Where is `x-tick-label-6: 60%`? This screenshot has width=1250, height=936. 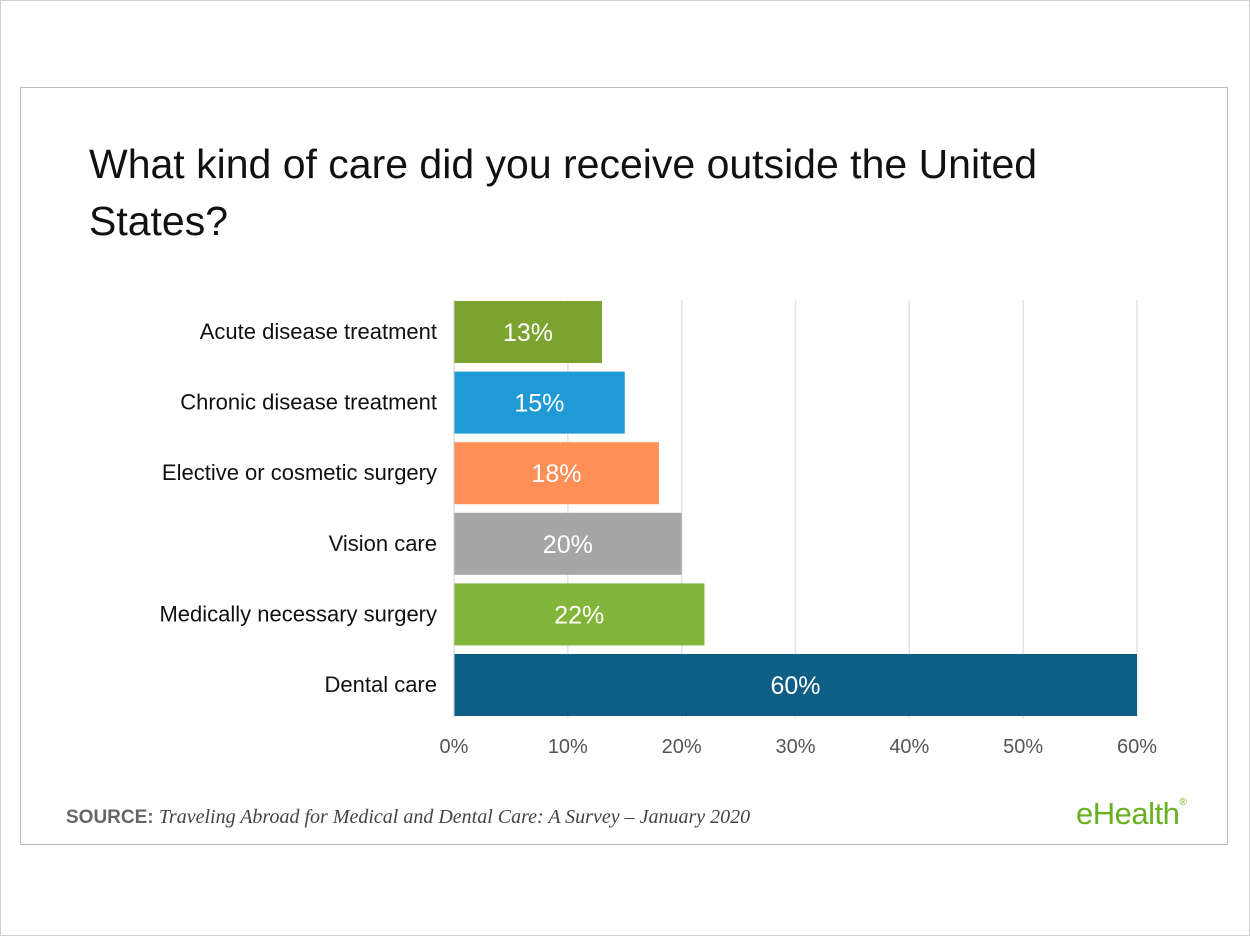 x-tick-label-6: 60% is located at coordinates (1137, 747).